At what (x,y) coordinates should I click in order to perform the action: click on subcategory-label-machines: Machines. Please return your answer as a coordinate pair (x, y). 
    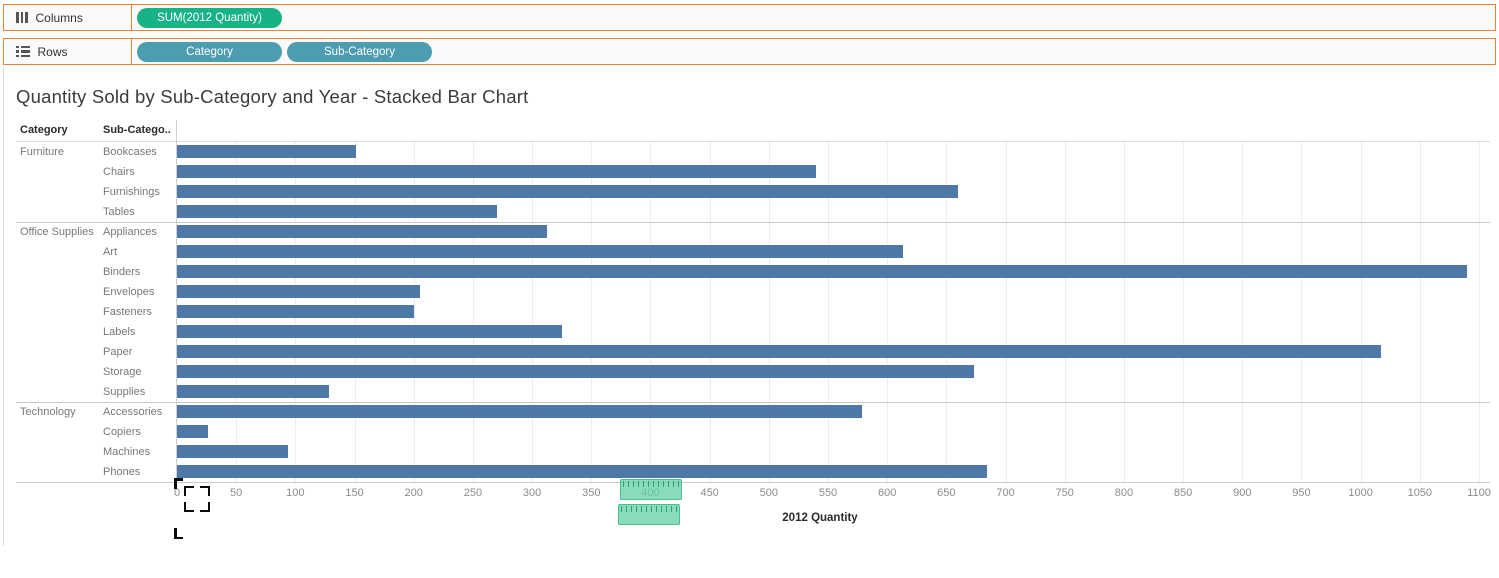
    Looking at the image, I should click on (127, 452).